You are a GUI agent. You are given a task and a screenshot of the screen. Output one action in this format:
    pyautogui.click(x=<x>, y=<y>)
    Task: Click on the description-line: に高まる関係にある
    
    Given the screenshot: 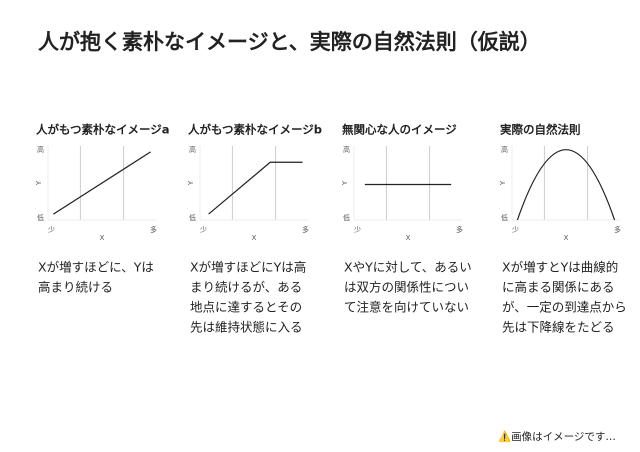 What is the action you would take?
    pyautogui.click(x=558, y=287)
    